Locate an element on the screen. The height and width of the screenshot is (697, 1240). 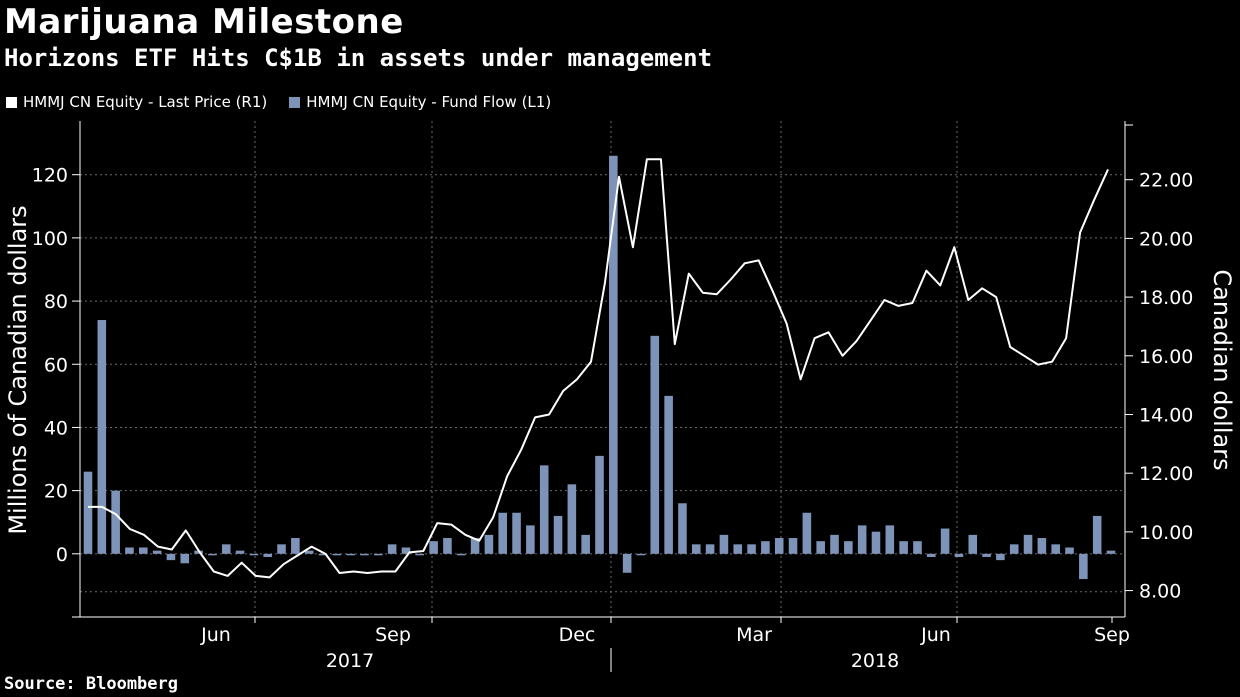
right-tick-label: 18.00 is located at coordinates (1166, 298).